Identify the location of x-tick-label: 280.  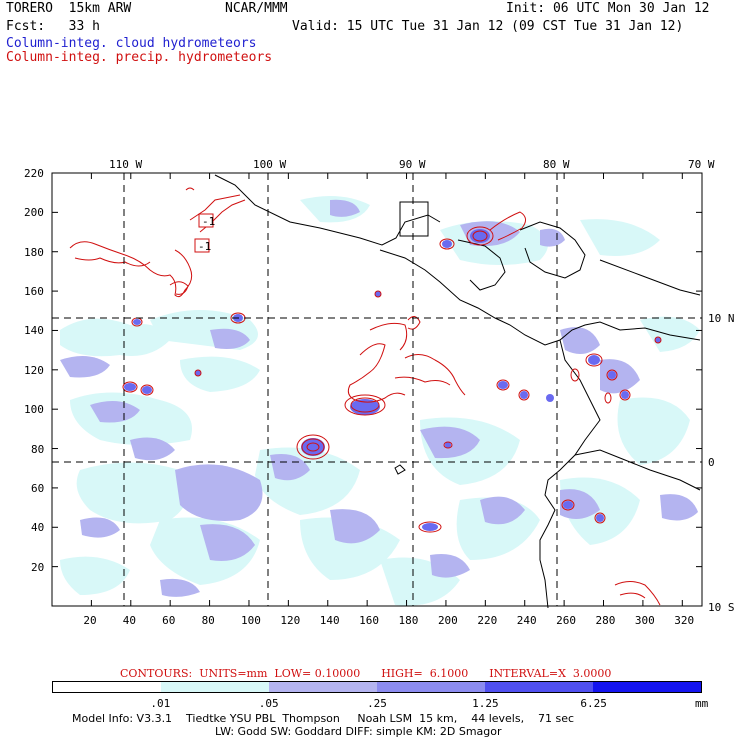
(605, 620).